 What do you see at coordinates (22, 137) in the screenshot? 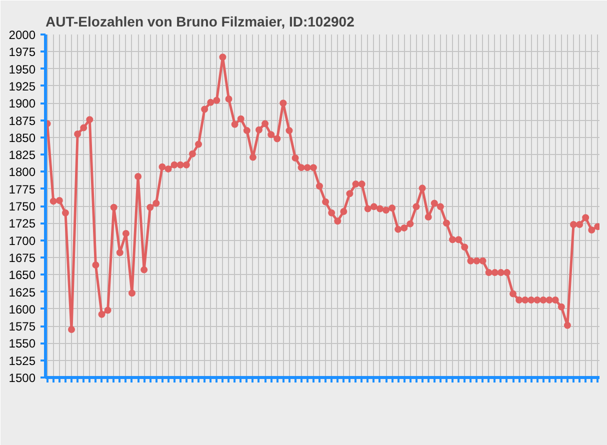
I see `y-tick-label: 1850` at bounding box center [22, 137].